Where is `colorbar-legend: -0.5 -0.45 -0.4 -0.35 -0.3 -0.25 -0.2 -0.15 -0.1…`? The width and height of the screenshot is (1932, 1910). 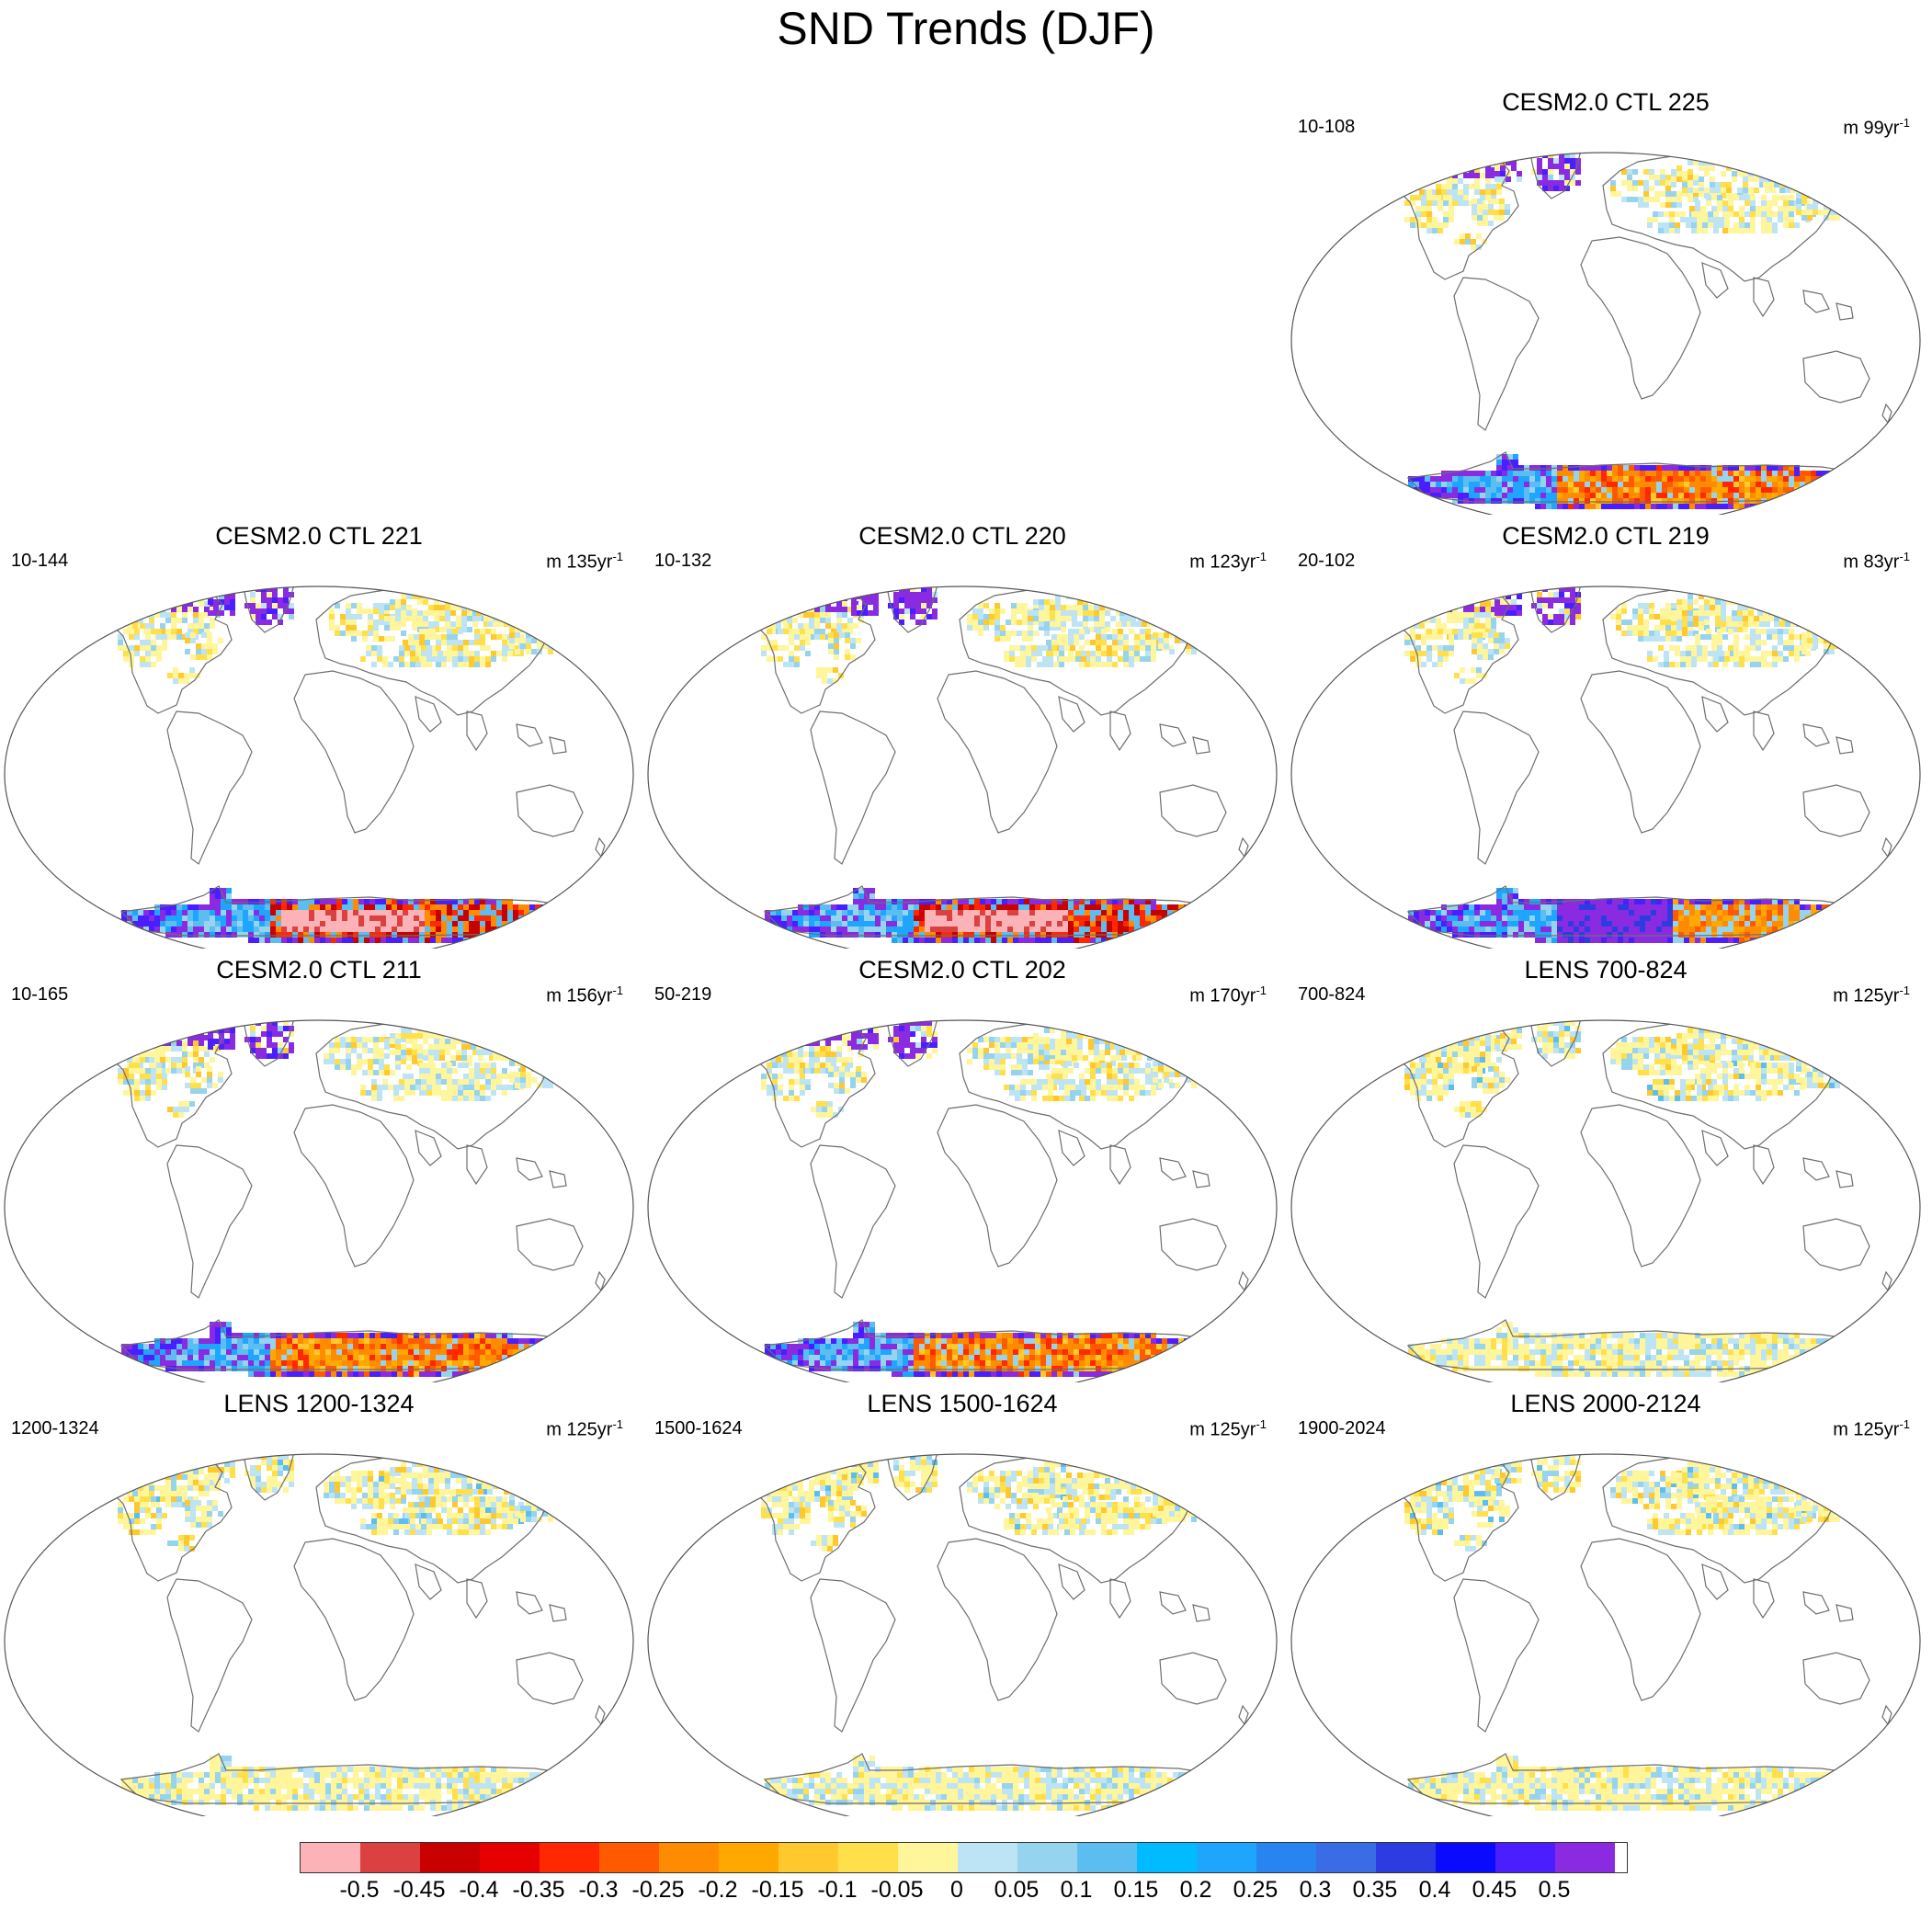 colorbar-legend: -0.5 -0.45 -0.4 -0.35 -0.3 -0.25 -0.2 -0.15 -0.1… is located at coordinates (964, 1873).